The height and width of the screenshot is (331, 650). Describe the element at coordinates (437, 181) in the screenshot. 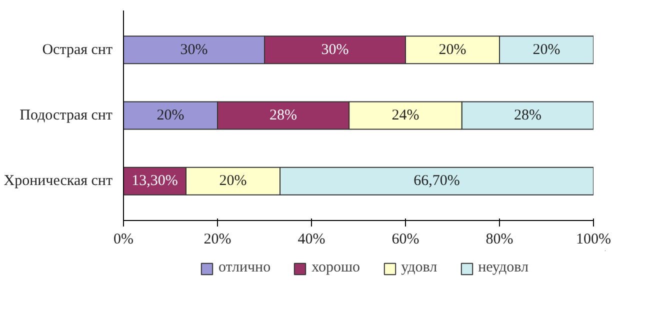

I see `data-label: 66,70%` at that location.